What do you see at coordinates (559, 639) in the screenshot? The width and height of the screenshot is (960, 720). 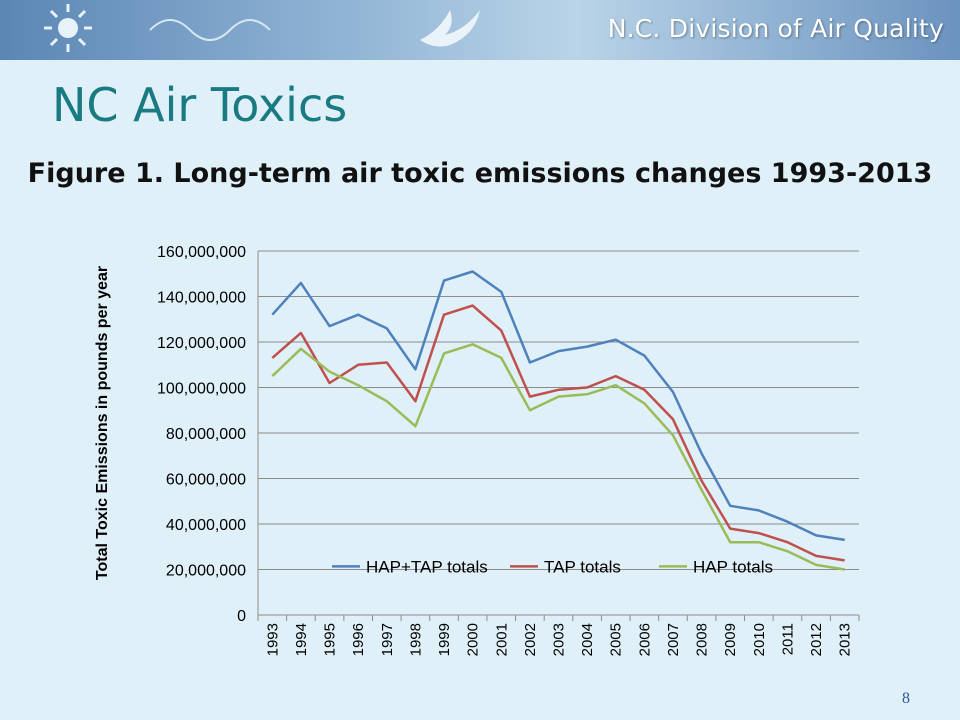 I see `x-tick-label: 2003` at bounding box center [559, 639].